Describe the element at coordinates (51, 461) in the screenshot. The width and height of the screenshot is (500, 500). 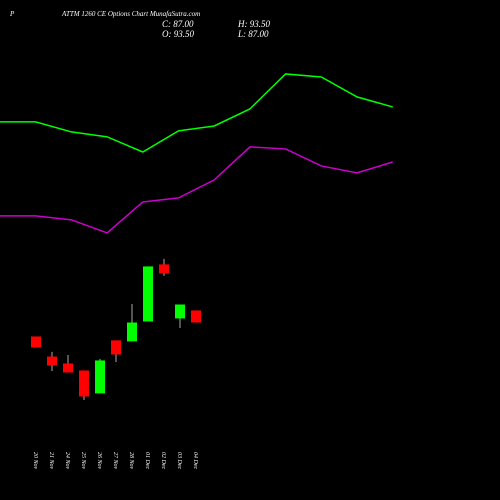
I see `x-tick-label: 21 Nov` at that location.